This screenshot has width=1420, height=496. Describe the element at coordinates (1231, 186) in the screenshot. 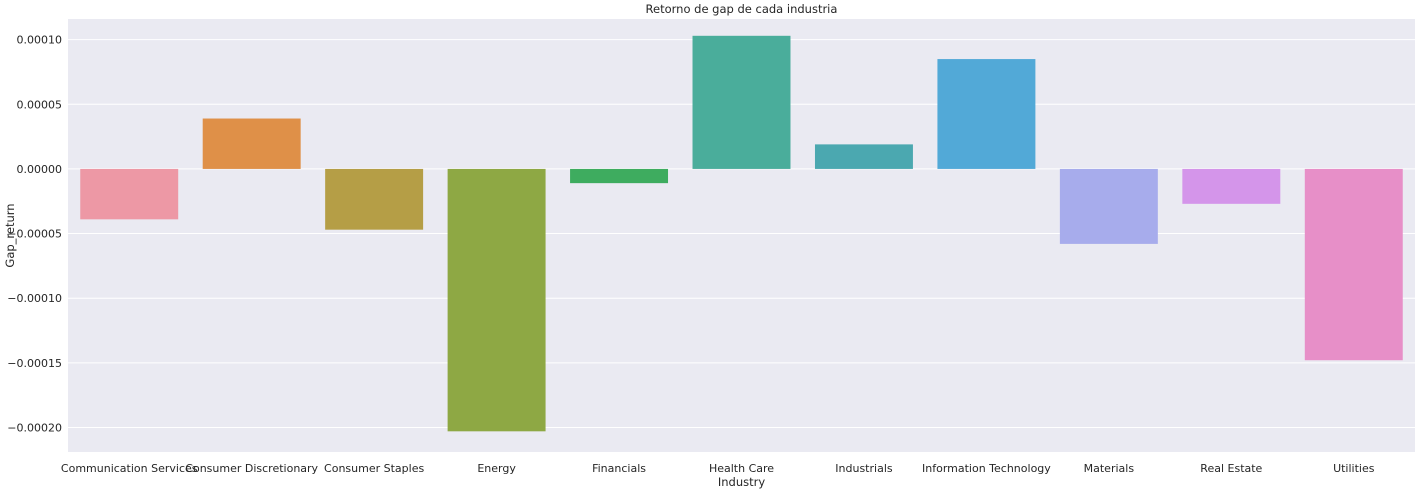

I see `bar-real-estate` at that location.